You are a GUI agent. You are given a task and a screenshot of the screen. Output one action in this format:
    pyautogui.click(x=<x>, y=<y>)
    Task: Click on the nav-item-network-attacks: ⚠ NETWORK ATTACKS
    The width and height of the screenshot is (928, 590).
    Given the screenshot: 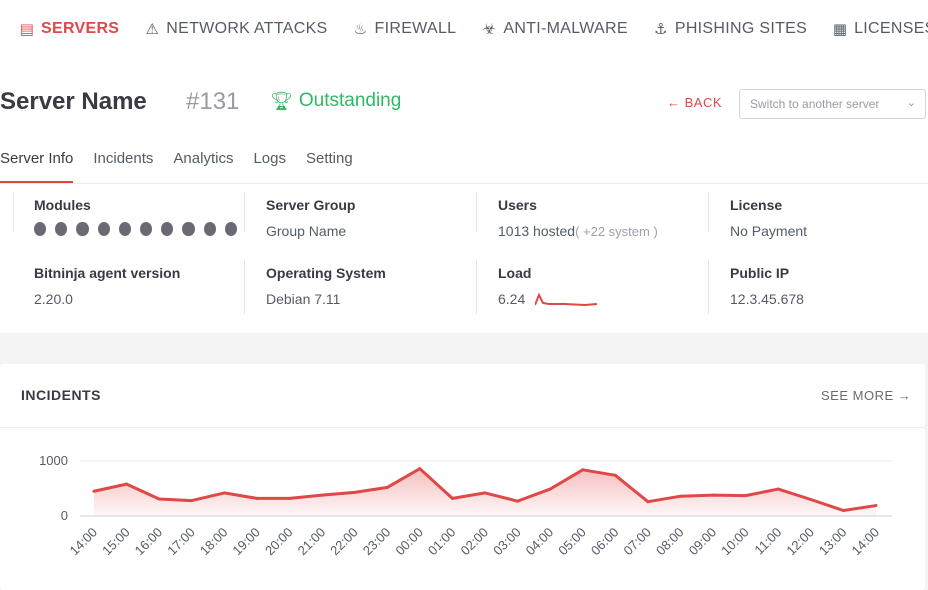 What is the action you would take?
    pyautogui.click(x=235, y=29)
    